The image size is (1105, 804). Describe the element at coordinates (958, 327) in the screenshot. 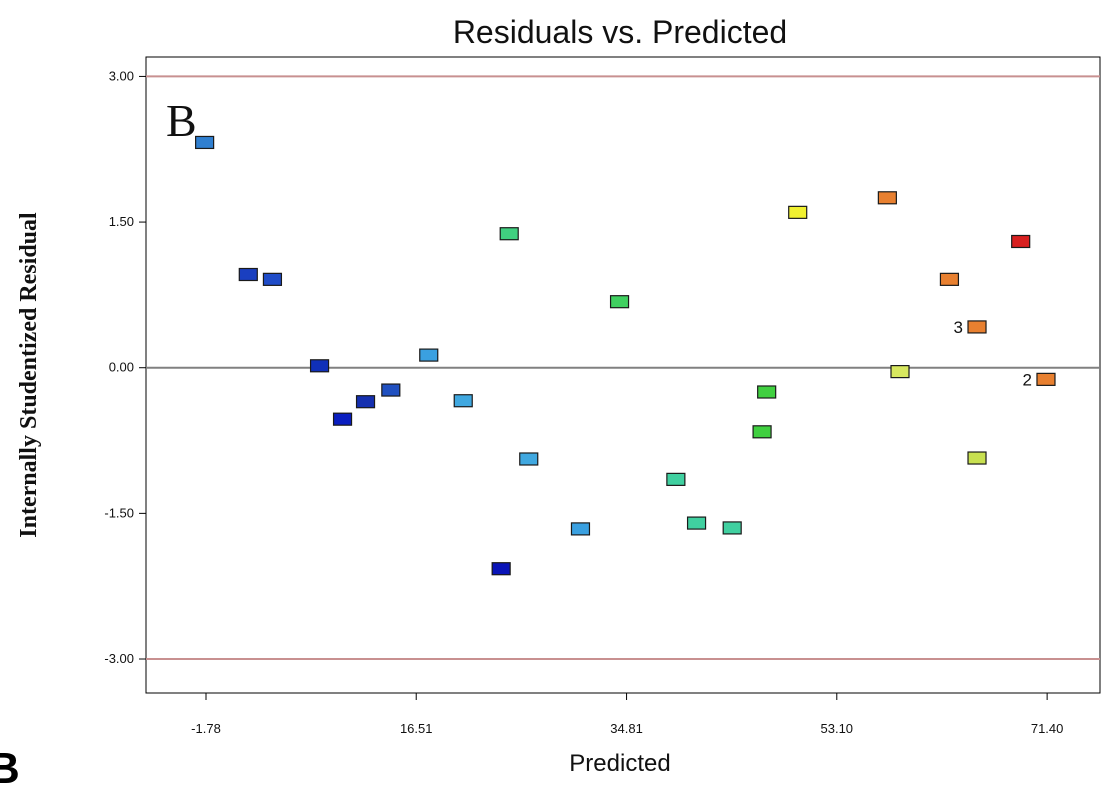

I see `data-point-label: 3` at that location.